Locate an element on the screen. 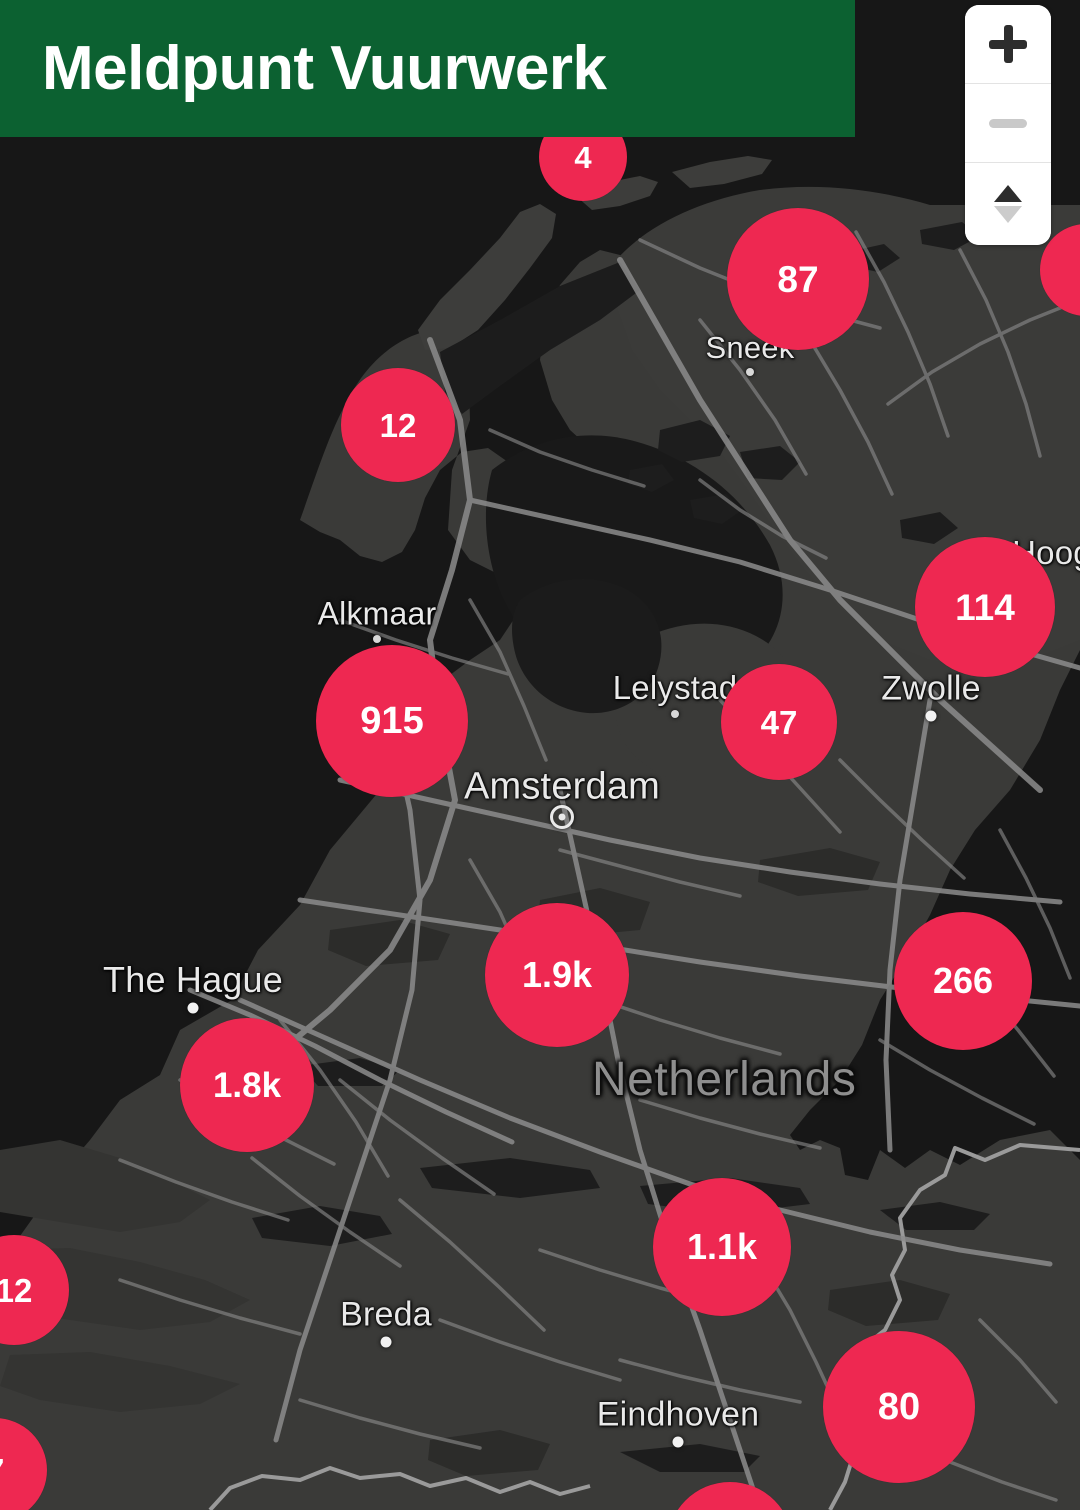 The image size is (1080, 1510). cluster-marker-count: 47 is located at coordinates (779, 722).